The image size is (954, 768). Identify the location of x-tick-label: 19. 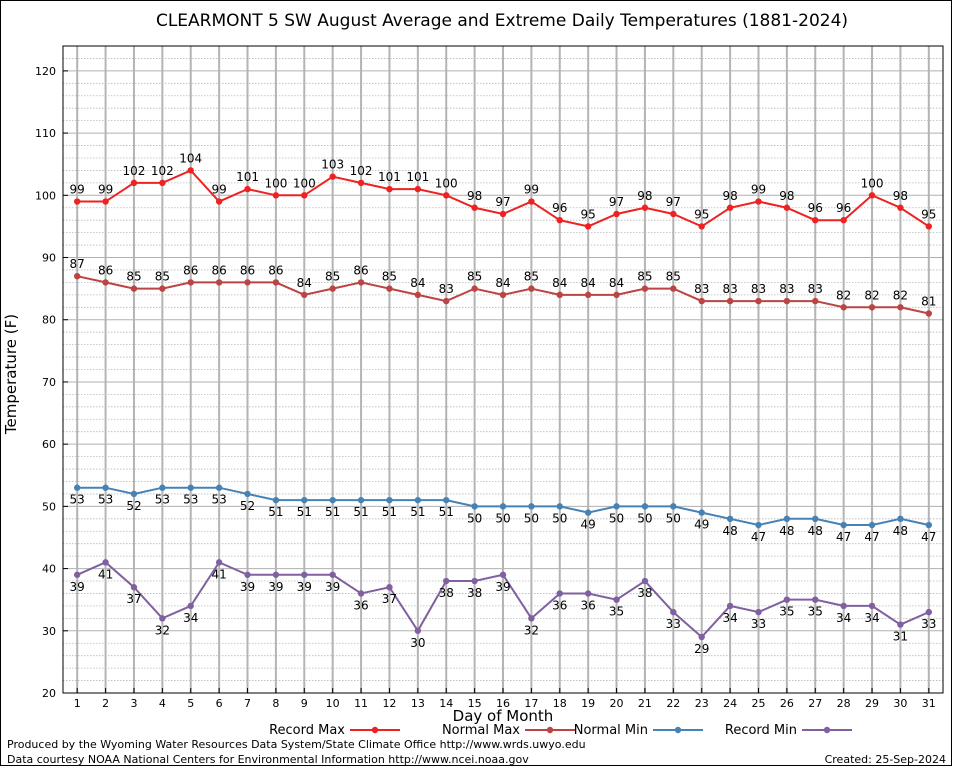
(588, 703).